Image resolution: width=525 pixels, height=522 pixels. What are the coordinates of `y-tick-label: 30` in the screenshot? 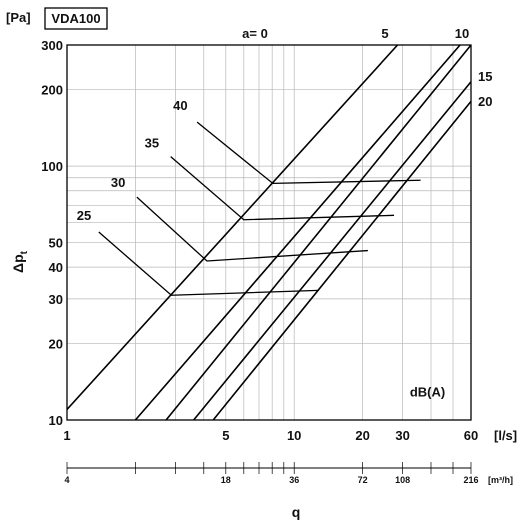 It's located at (56, 299).